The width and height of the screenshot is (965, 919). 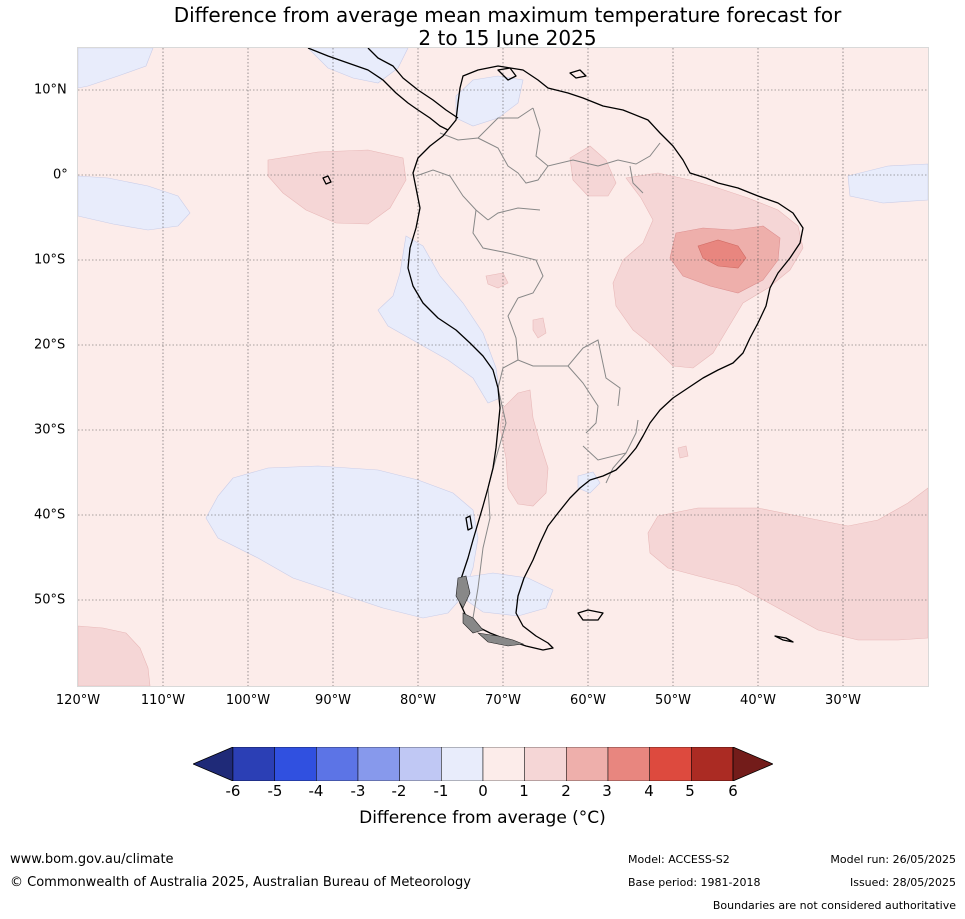 What do you see at coordinates (649, 791) in the screenshot?
I see `colorbar-tick-4: 4` at bounding box center [649, 791].